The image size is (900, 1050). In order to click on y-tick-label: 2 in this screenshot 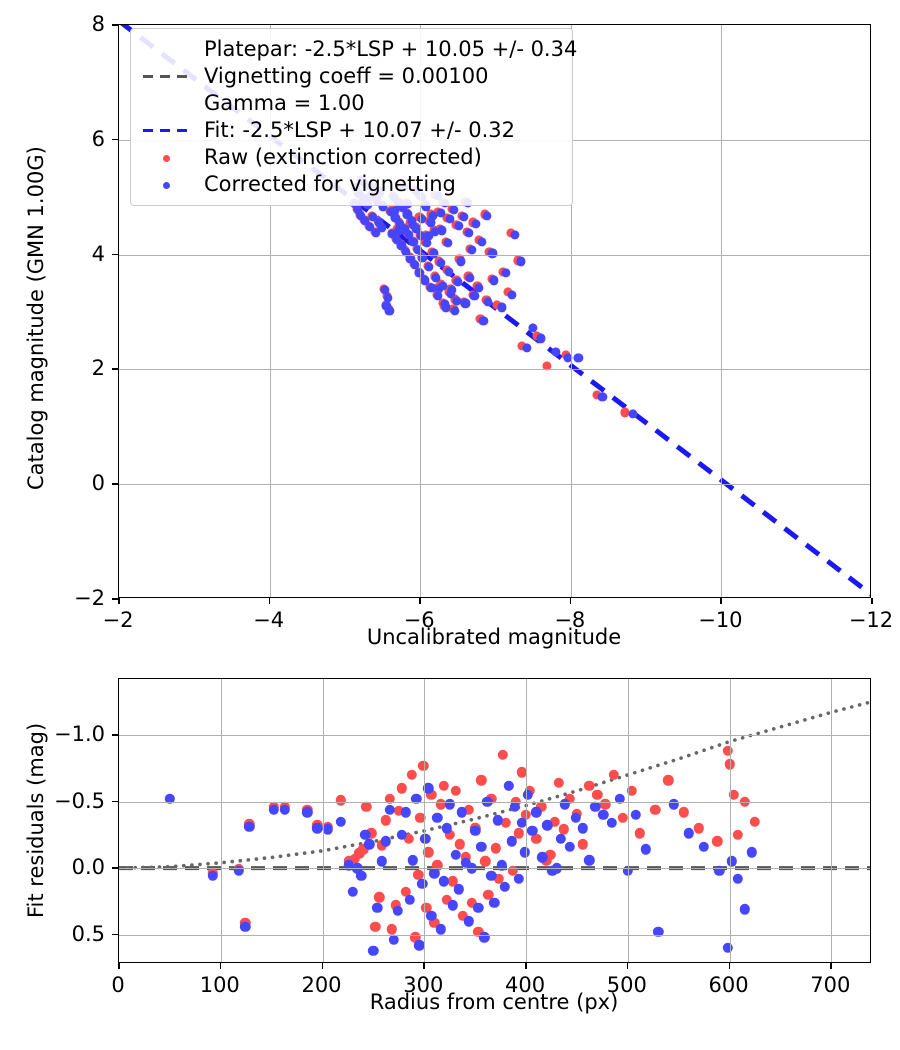, I will do `click(98, 368)`.